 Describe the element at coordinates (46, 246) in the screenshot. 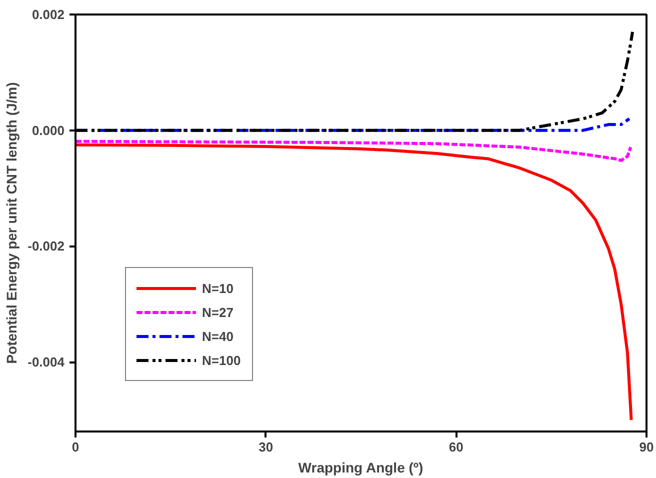

I see `y-tick-label: -0.002` at that location.